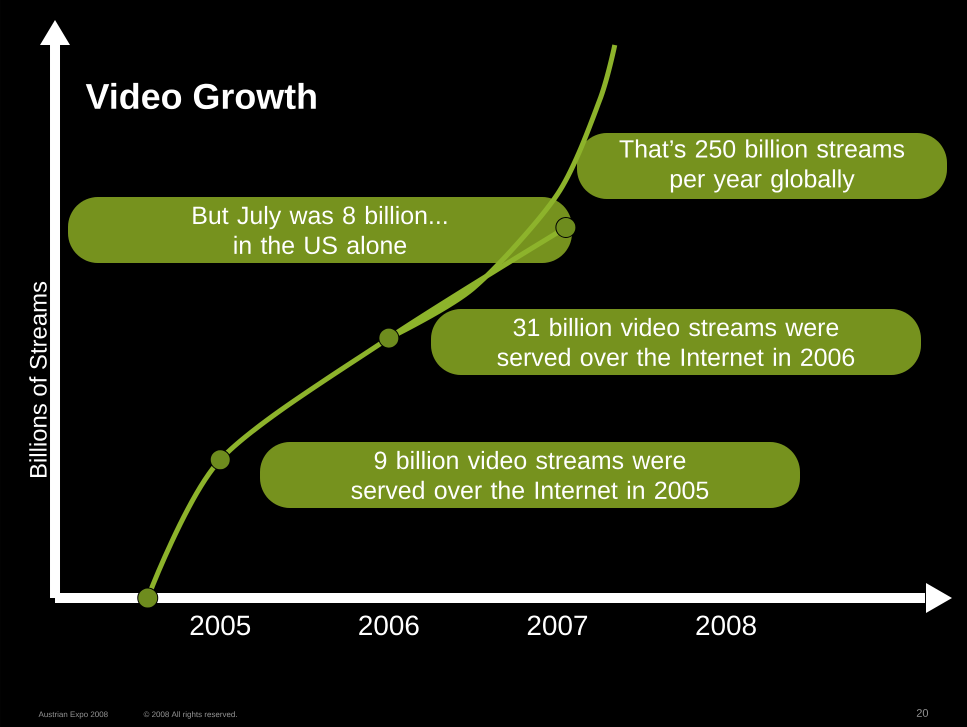  What do you see at coordinates (529, 475) in the screenshot?
I see `annotation: 9 billion video streams were served over the Internet in 2005` at bounding box center [529, 475].